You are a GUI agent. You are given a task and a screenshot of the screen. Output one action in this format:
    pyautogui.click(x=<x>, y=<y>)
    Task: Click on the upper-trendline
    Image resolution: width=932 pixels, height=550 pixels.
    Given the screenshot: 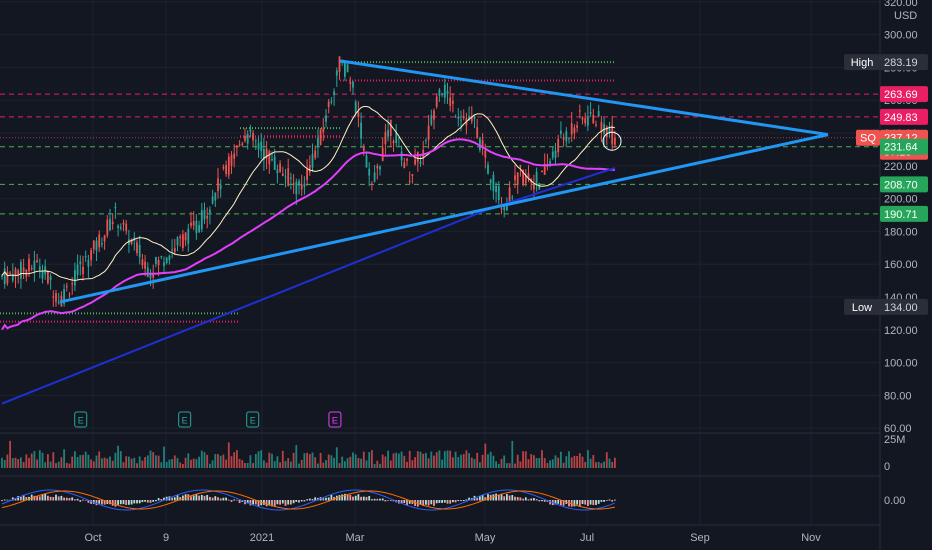 What is the action you would take?
    pyautogui.click(x=584, y=98)
    